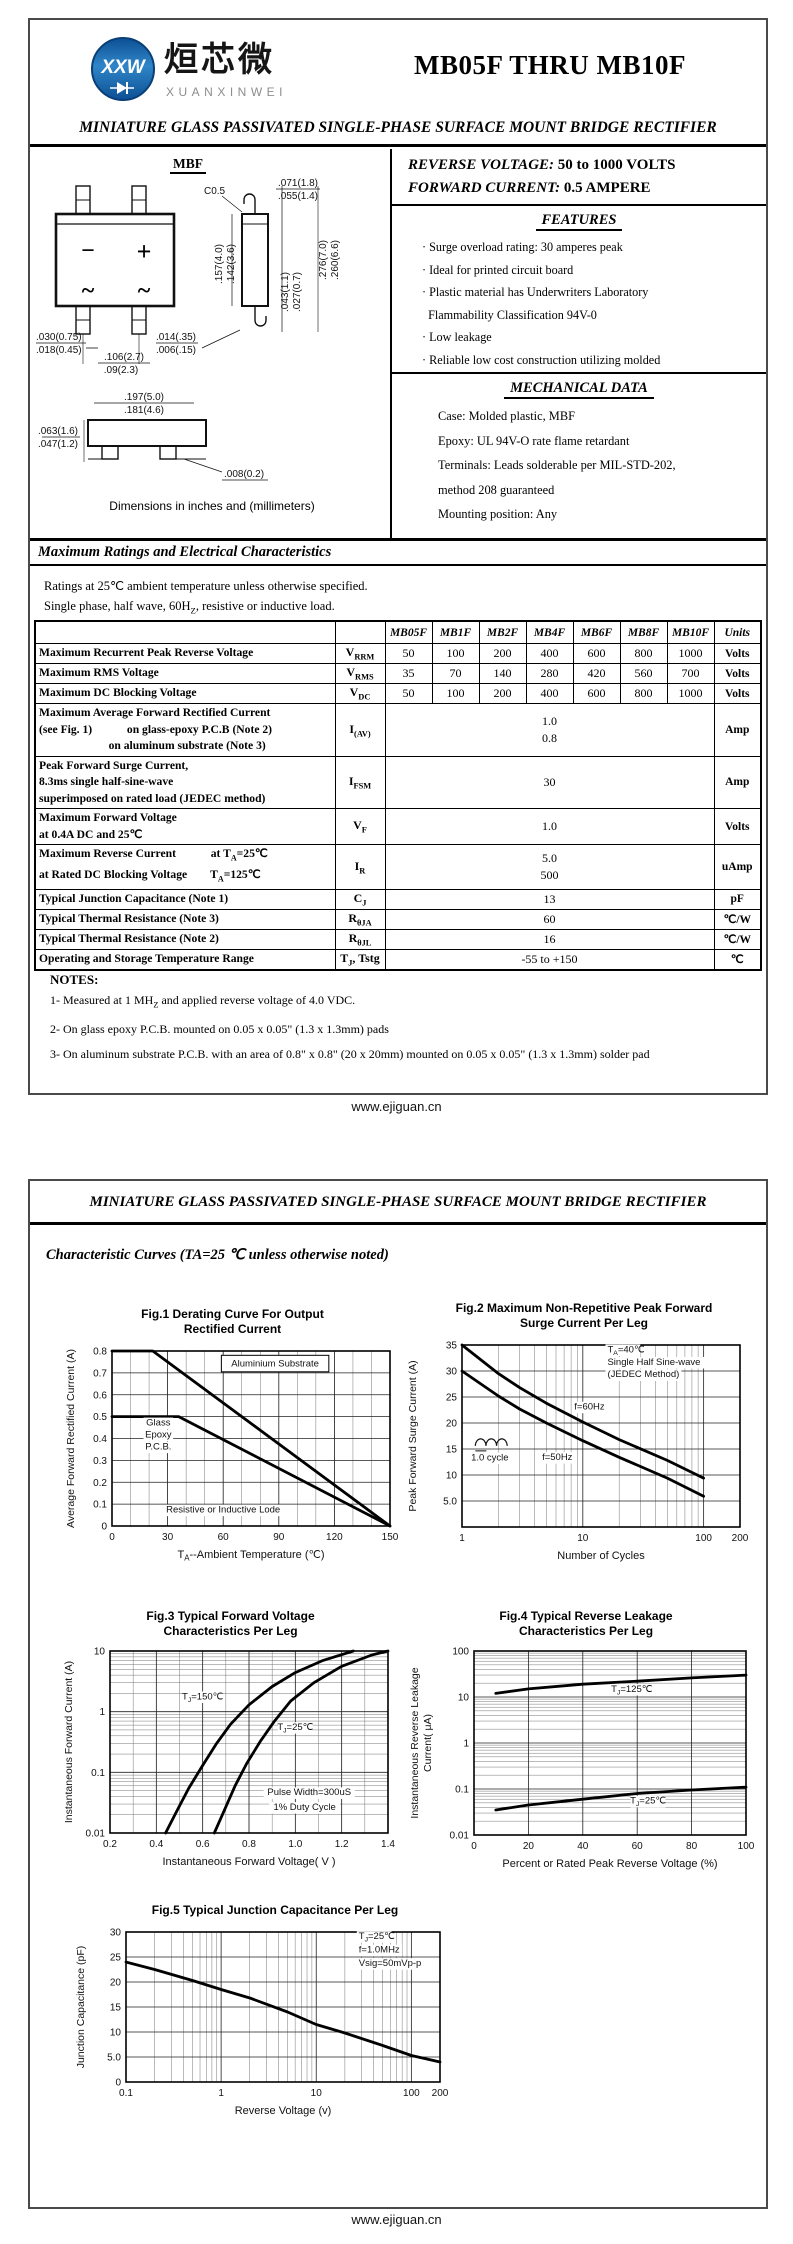 The height and width of the screenshot is (2244, 793). What do you see at coordinates (408, 653) in the screenshot?
I see `value-cell: 50` at bounding box center [408, 653].